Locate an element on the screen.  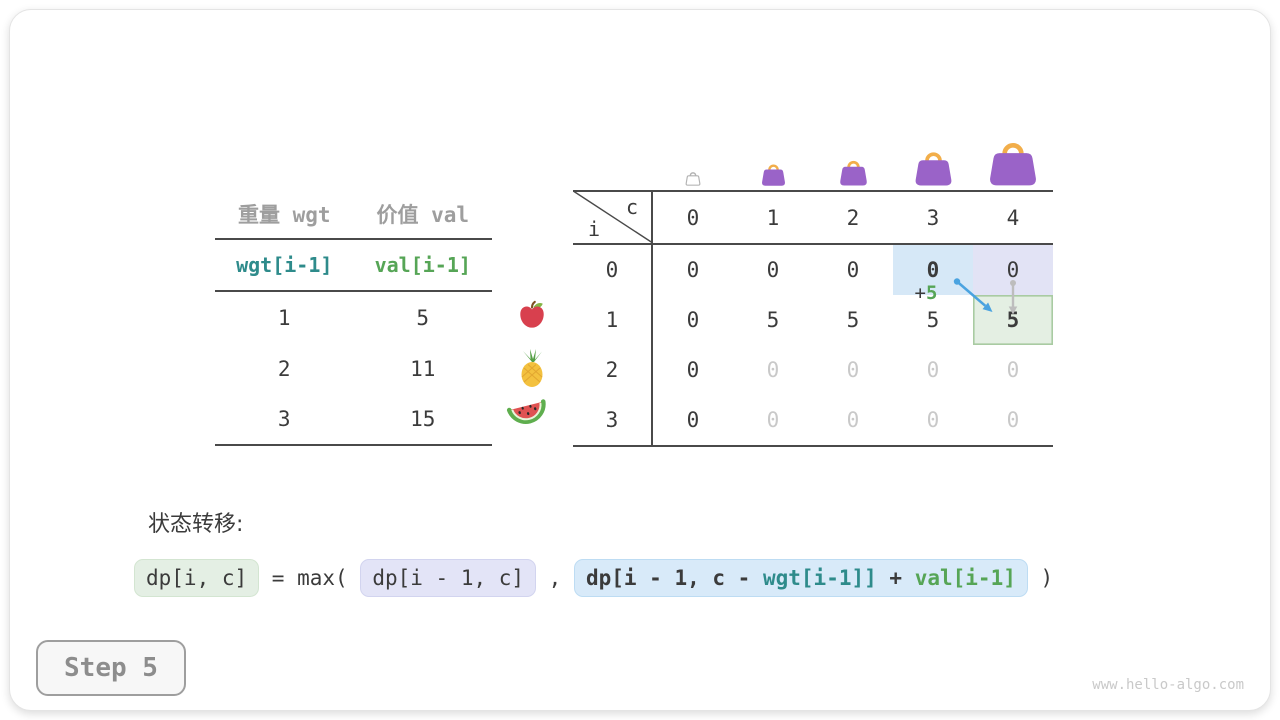
dp-corner-col-var: c is located at coordinates (631, 207).